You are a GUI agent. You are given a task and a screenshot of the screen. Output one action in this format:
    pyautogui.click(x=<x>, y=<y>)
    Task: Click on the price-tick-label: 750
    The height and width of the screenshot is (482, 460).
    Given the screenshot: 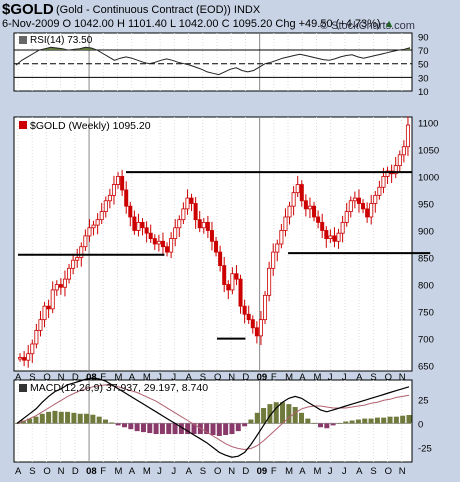 What is the action you would take?
    pyautogui.click(x=426, y=313)
    